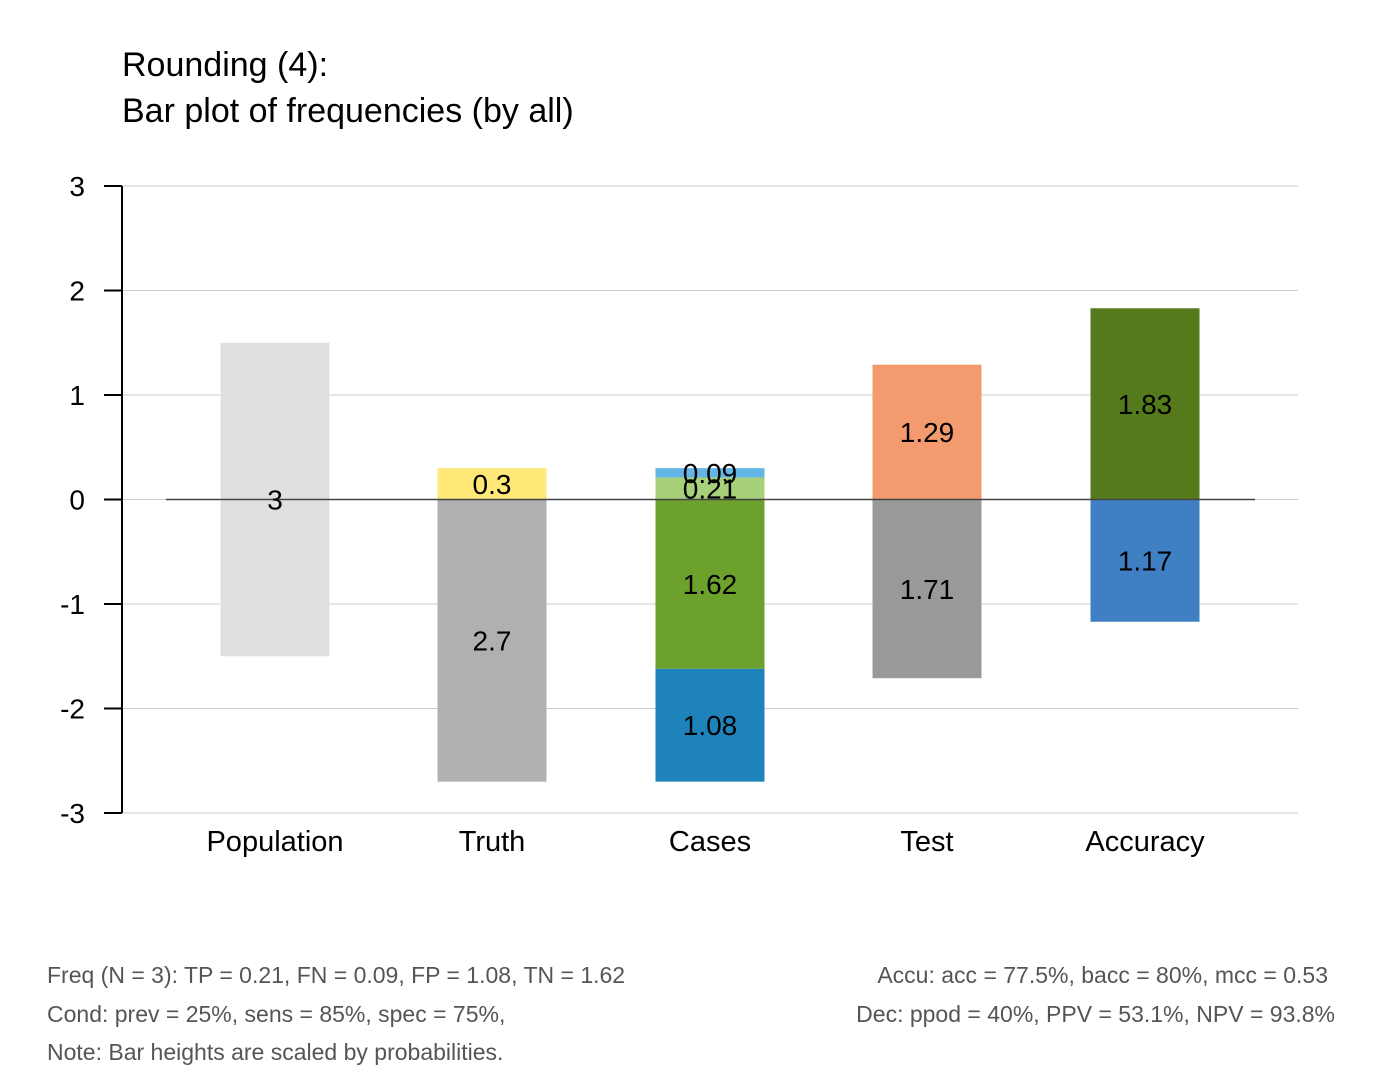  I want to click on bar-value-label: 1.08, so click(710, 725).